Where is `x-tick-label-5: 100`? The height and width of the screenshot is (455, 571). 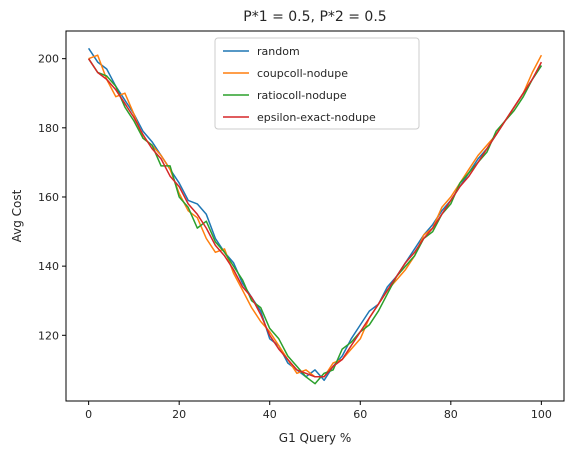 x-tick-label-5: 100 is located at coordinates (541, 414).